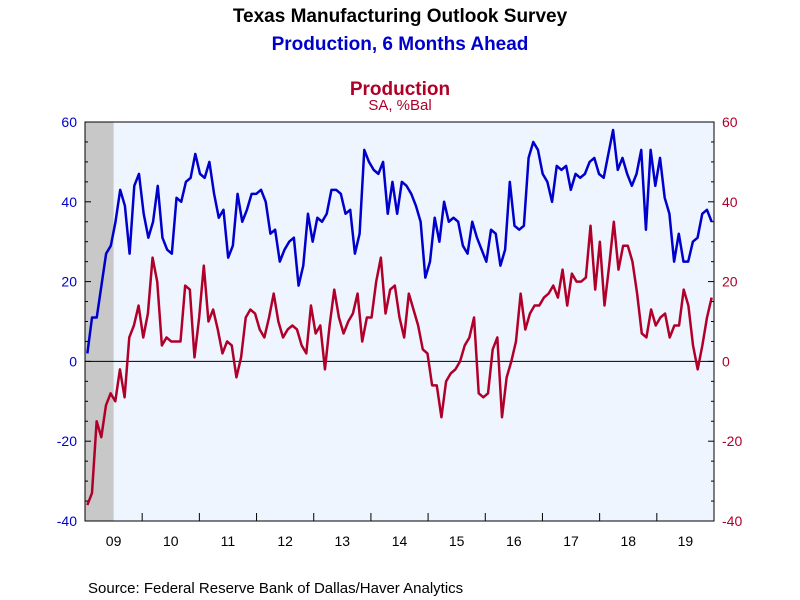 The height and width of the screenshot is (600, 800). Describe the element at coordinates (171, 541) in the screenshot. I see `x-tick-label: 10` at that location.